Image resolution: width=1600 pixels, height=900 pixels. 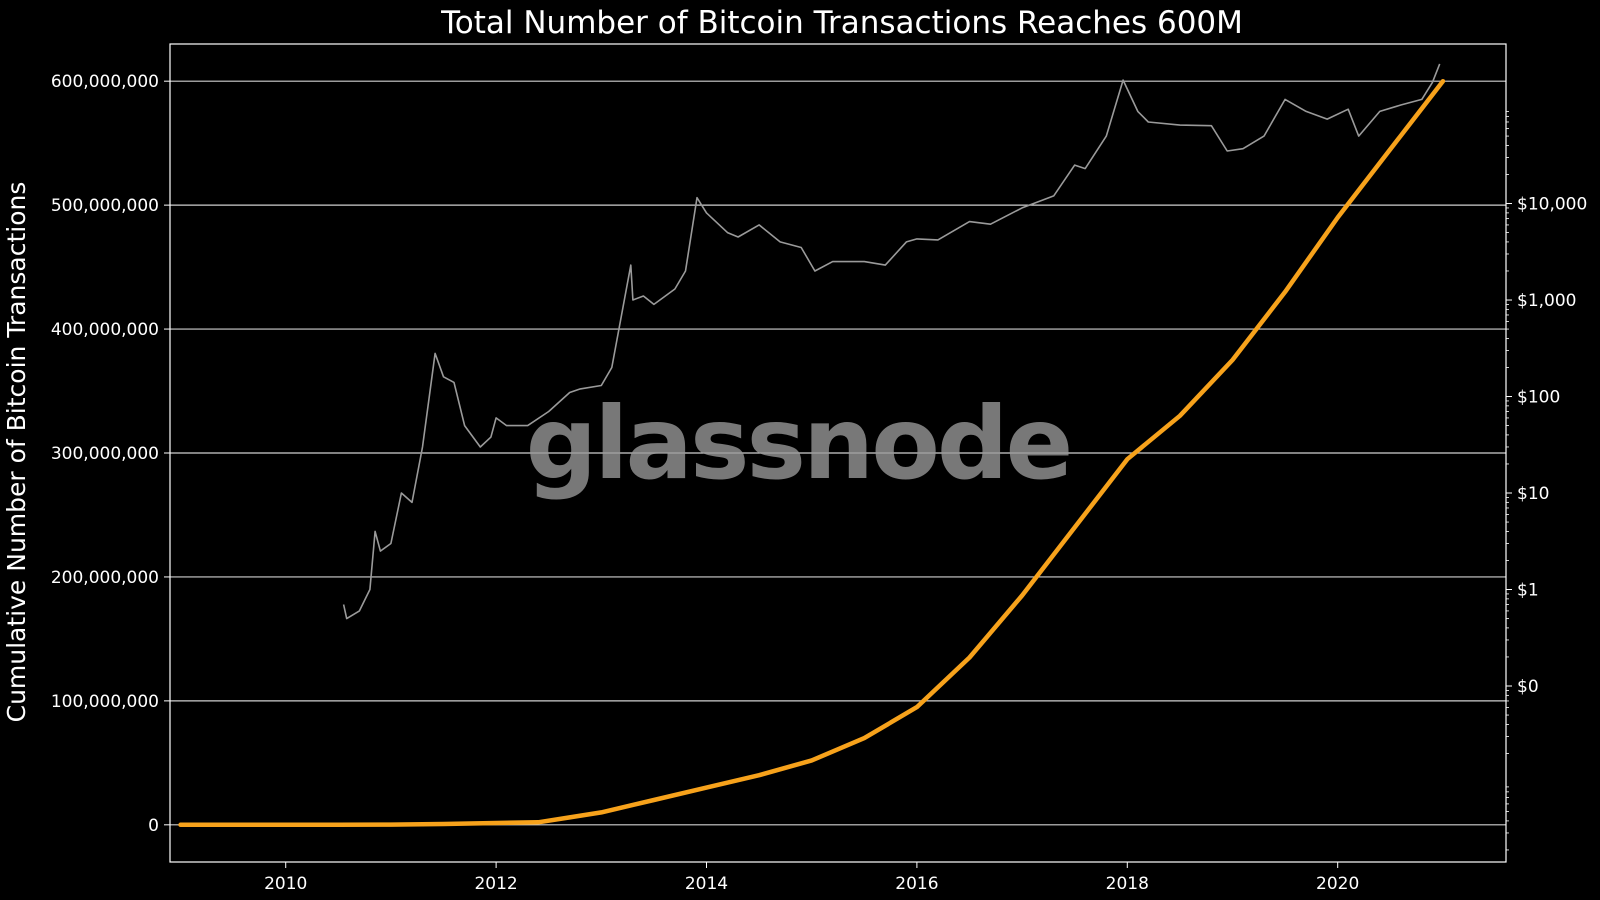 What do you see at coordinates (1546, 481) in the screenshot?
I see `right-axis-ticks: $0 $1 $10 $100 $1,000 $10,000` at bounding box center [1546, 481].